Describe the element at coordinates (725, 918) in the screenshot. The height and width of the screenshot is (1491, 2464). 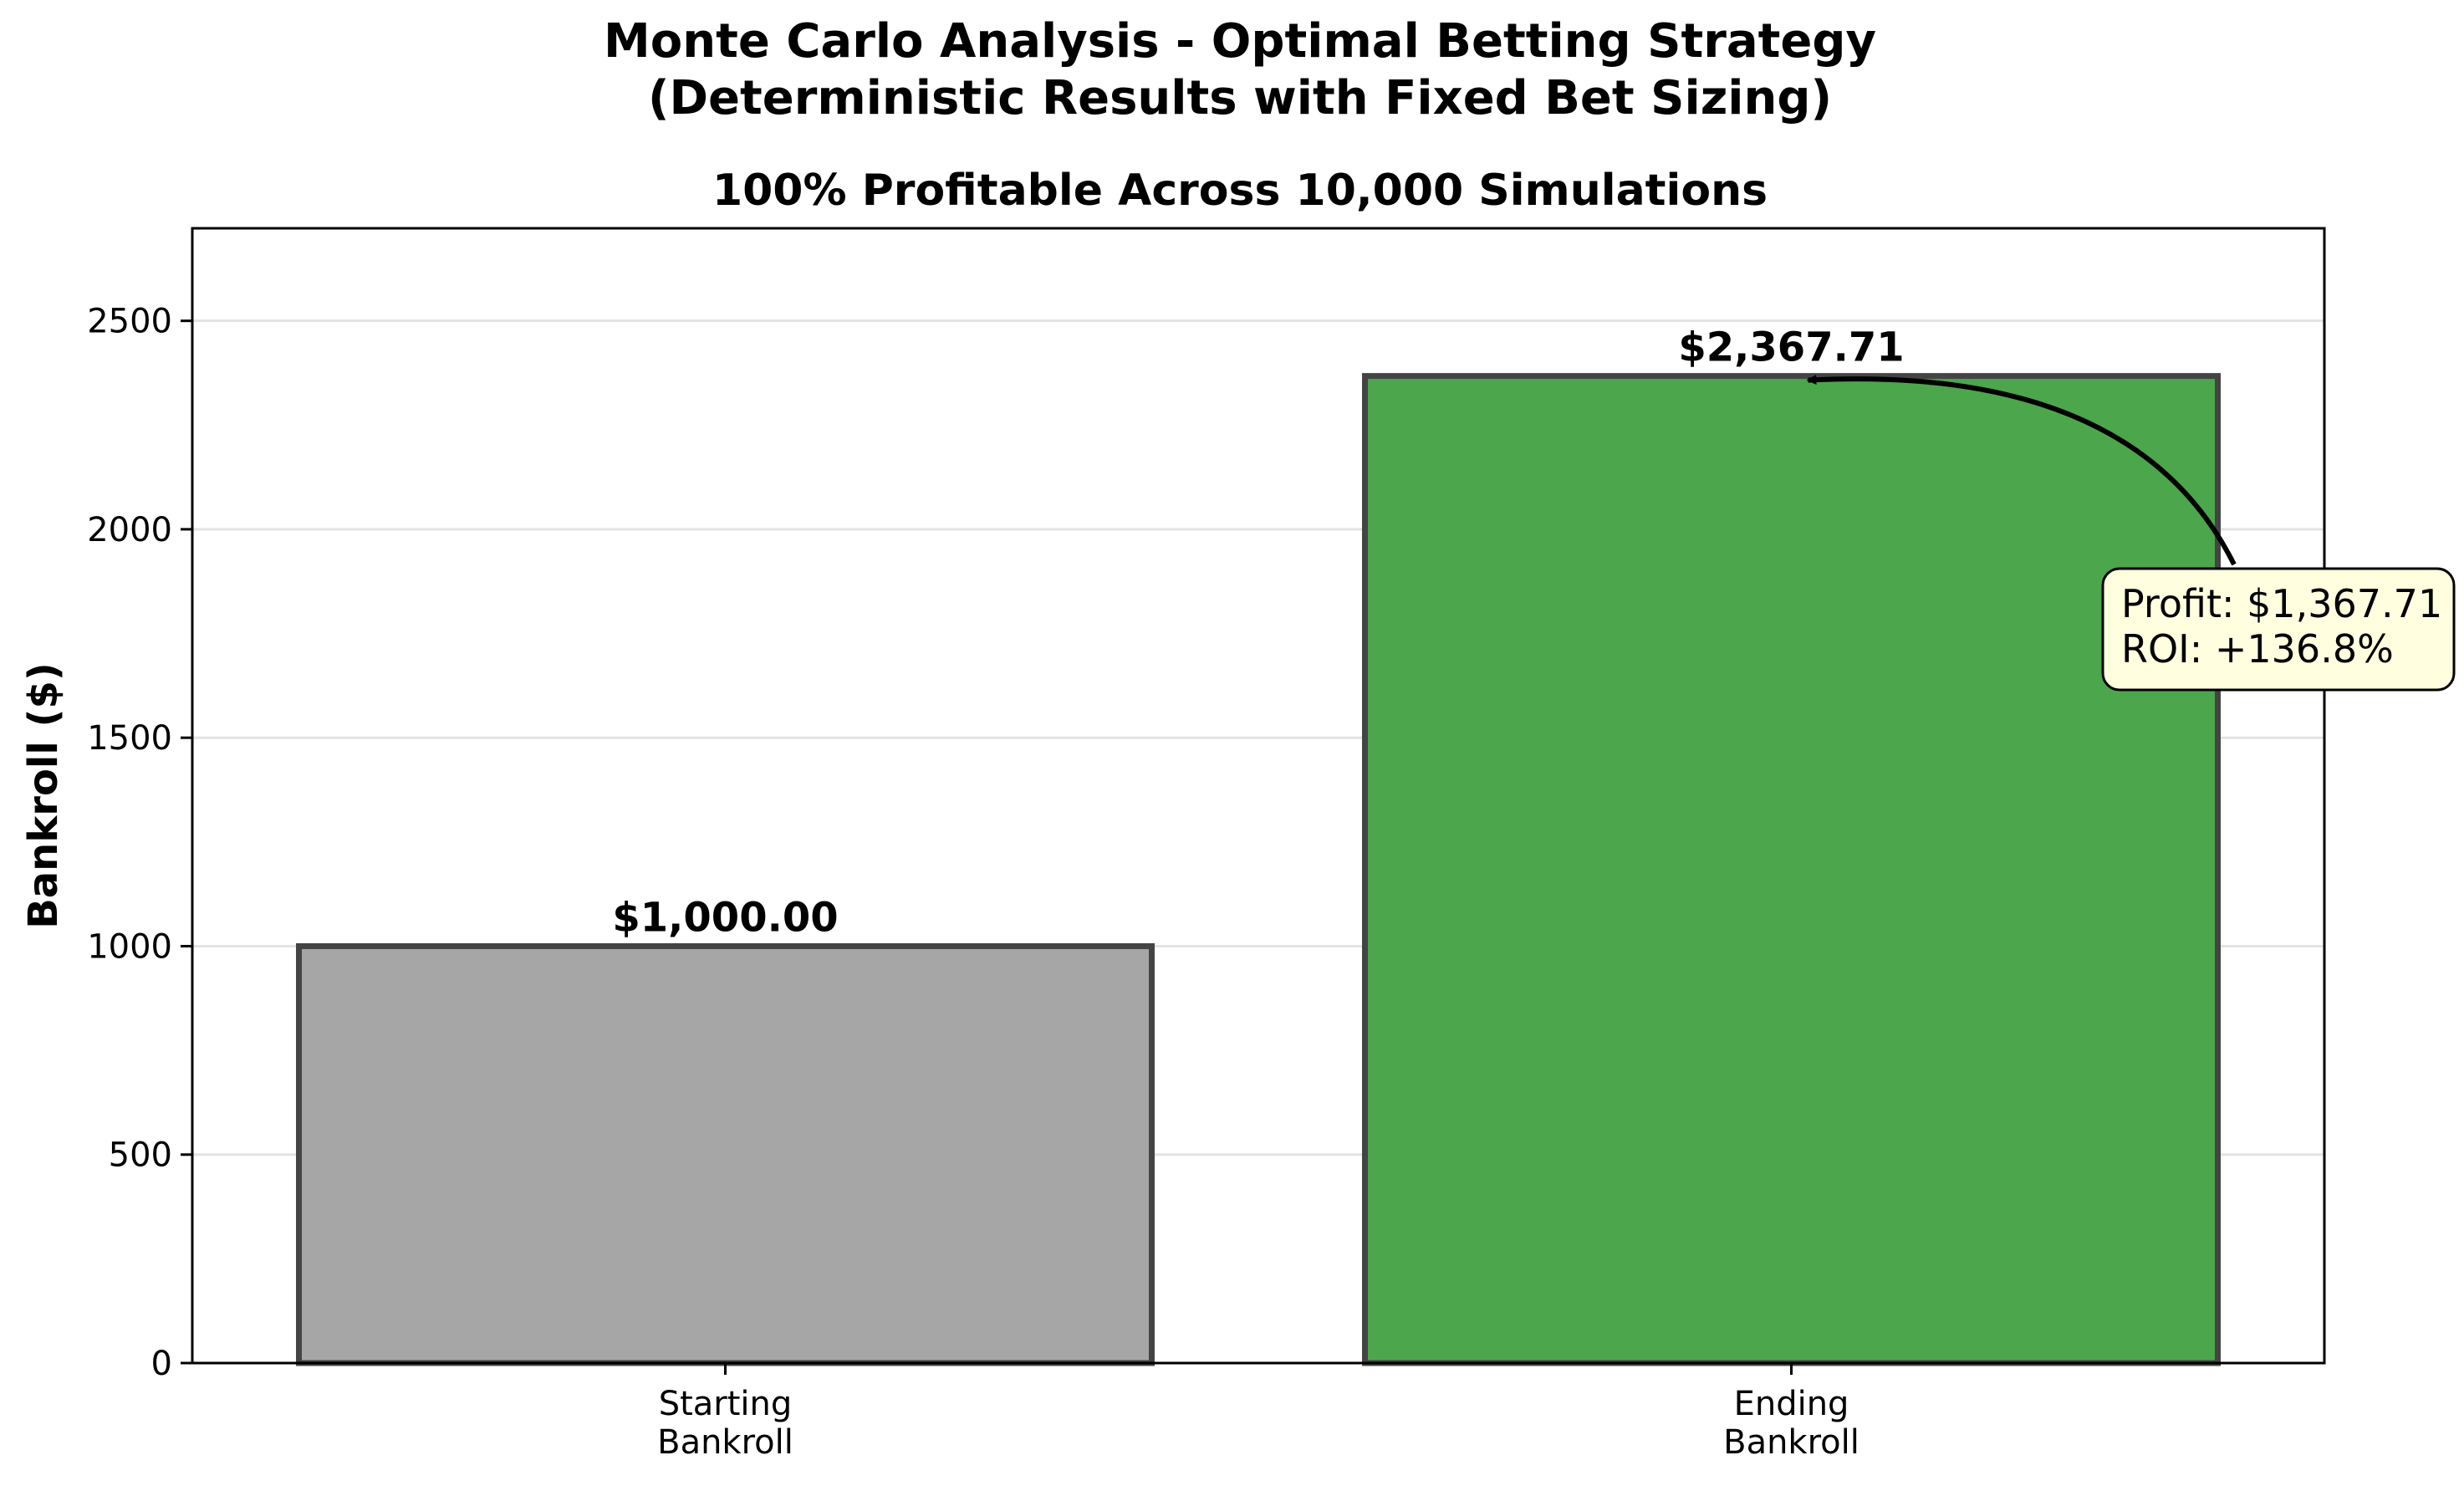
I see `bar-value-label: $1,000.00` at that location.